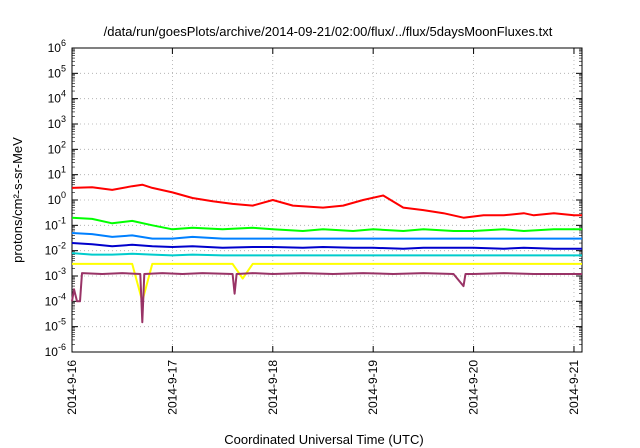 Image resolution: width=640 pixels, height=448 pixels. Describe the element at coordinates (574, 387) in the screenshot. I see `x-tick-label: 2014-9-21` at that location.